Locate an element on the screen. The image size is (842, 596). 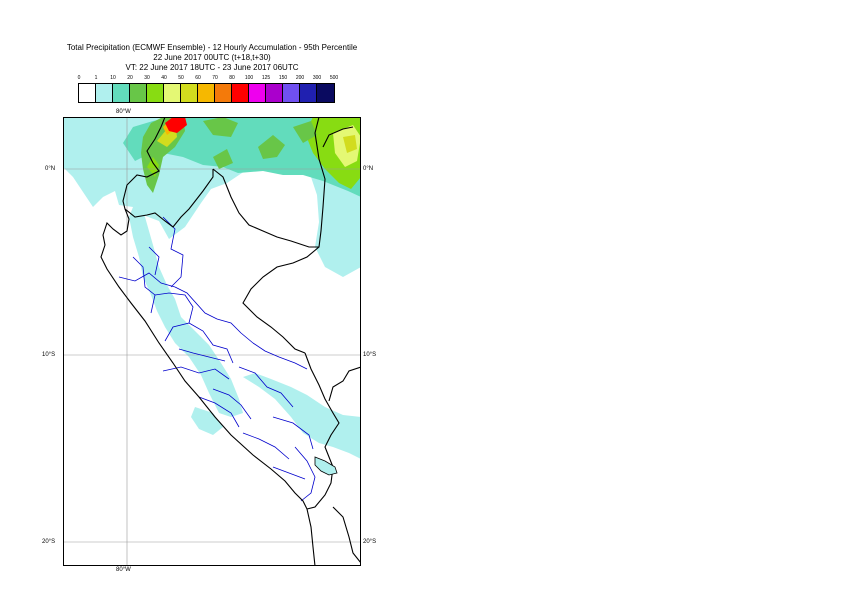
lat-label-left-20s: 20°S is located at coordinates (49, 542).